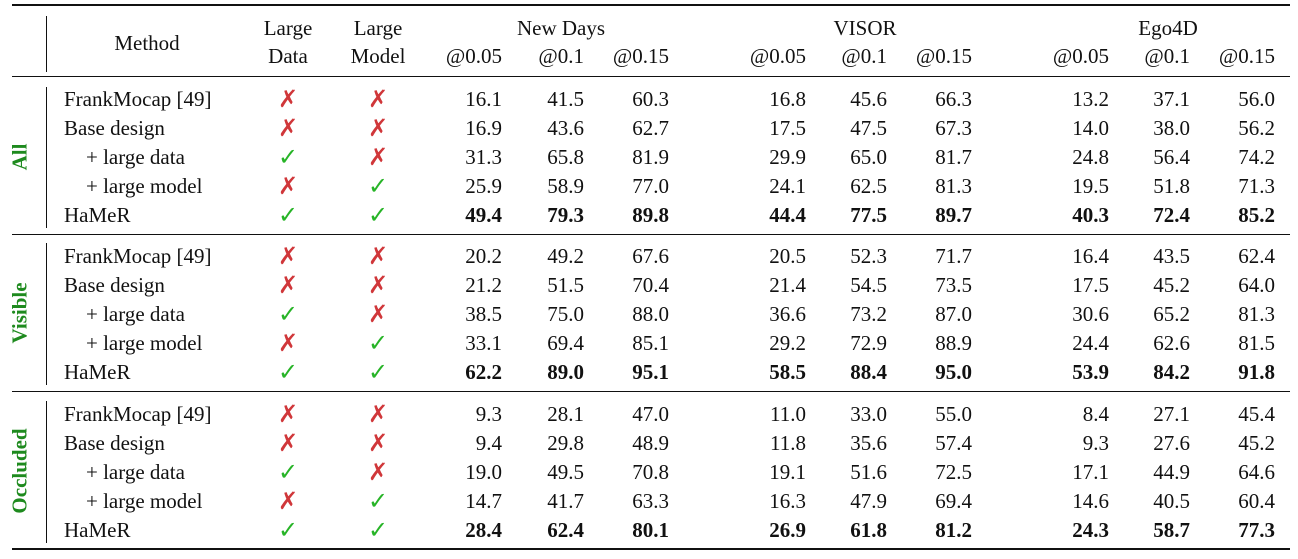 Image resolution: width=1298 pixels, height=559 pixels. I want to click on table-cell: 28.4, so click(483, 530).